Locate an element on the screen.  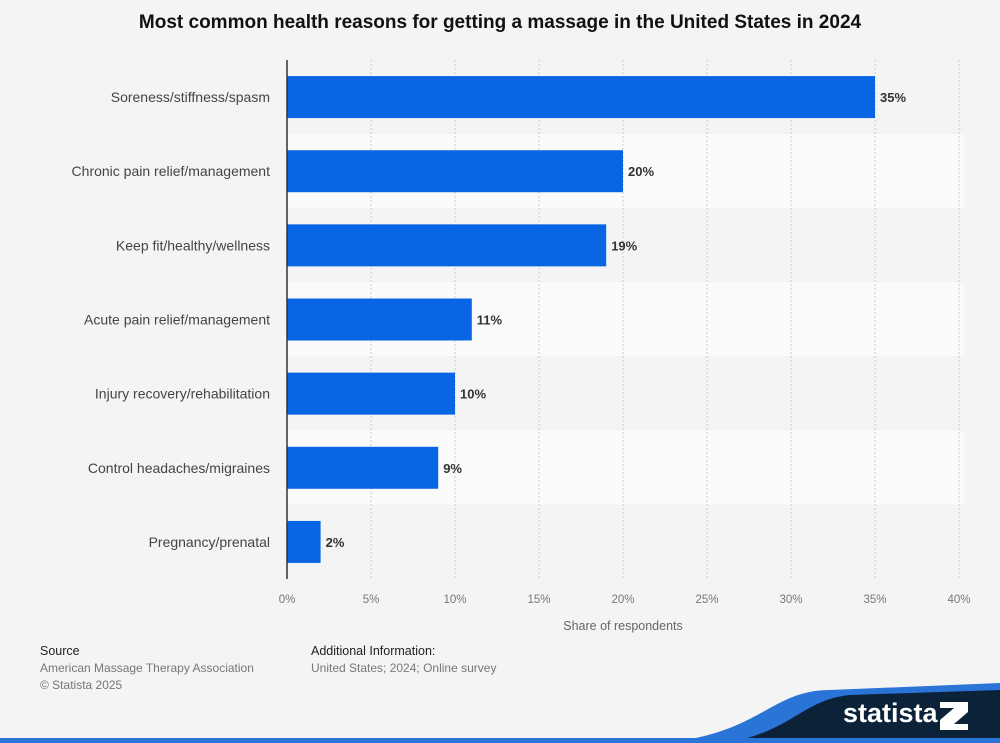
data-label: 11% is located at coordinates (490, 320).